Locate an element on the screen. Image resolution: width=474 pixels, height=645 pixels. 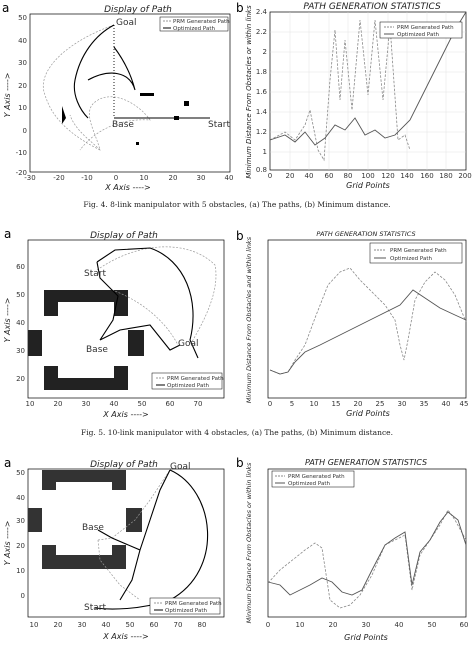
tick-label: 80 is located at coordinates (348, 176).